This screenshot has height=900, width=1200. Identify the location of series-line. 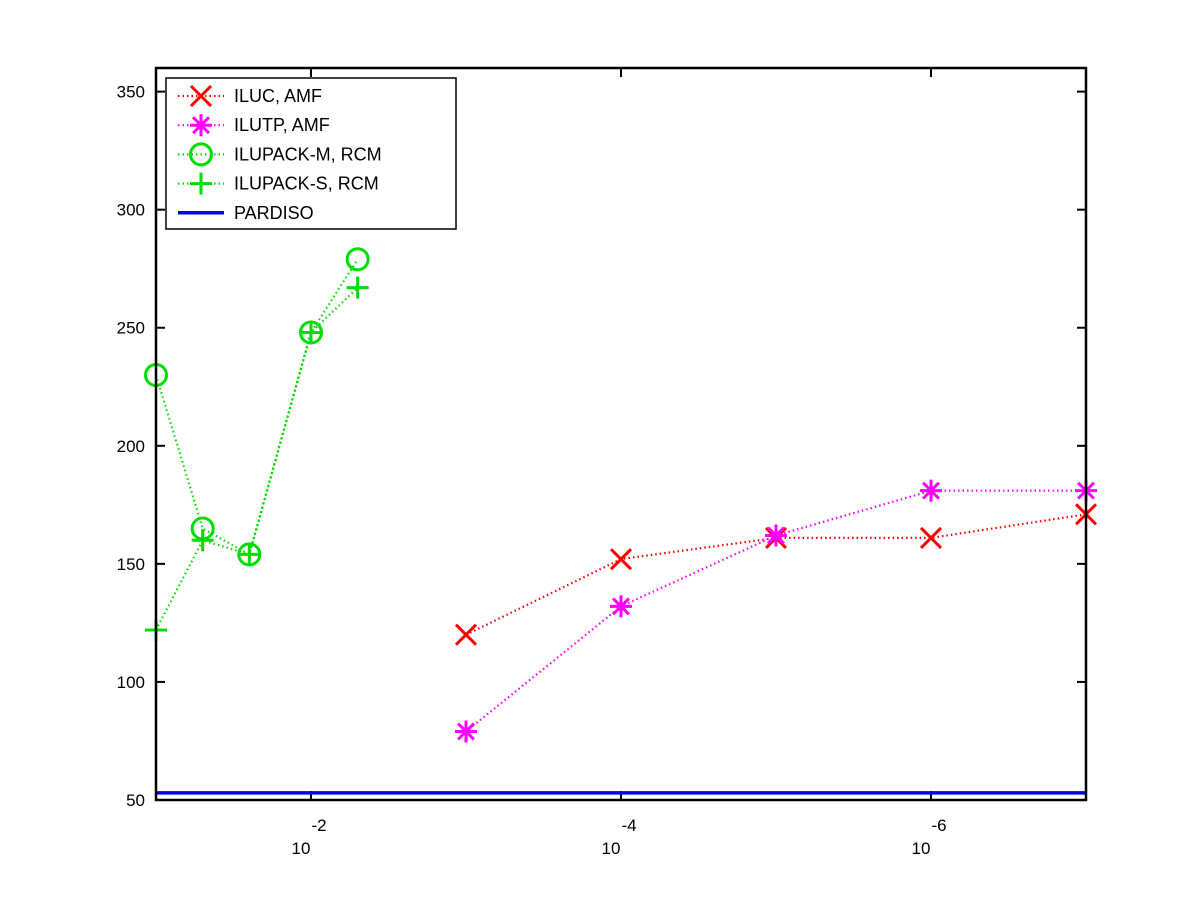
(256, 407).